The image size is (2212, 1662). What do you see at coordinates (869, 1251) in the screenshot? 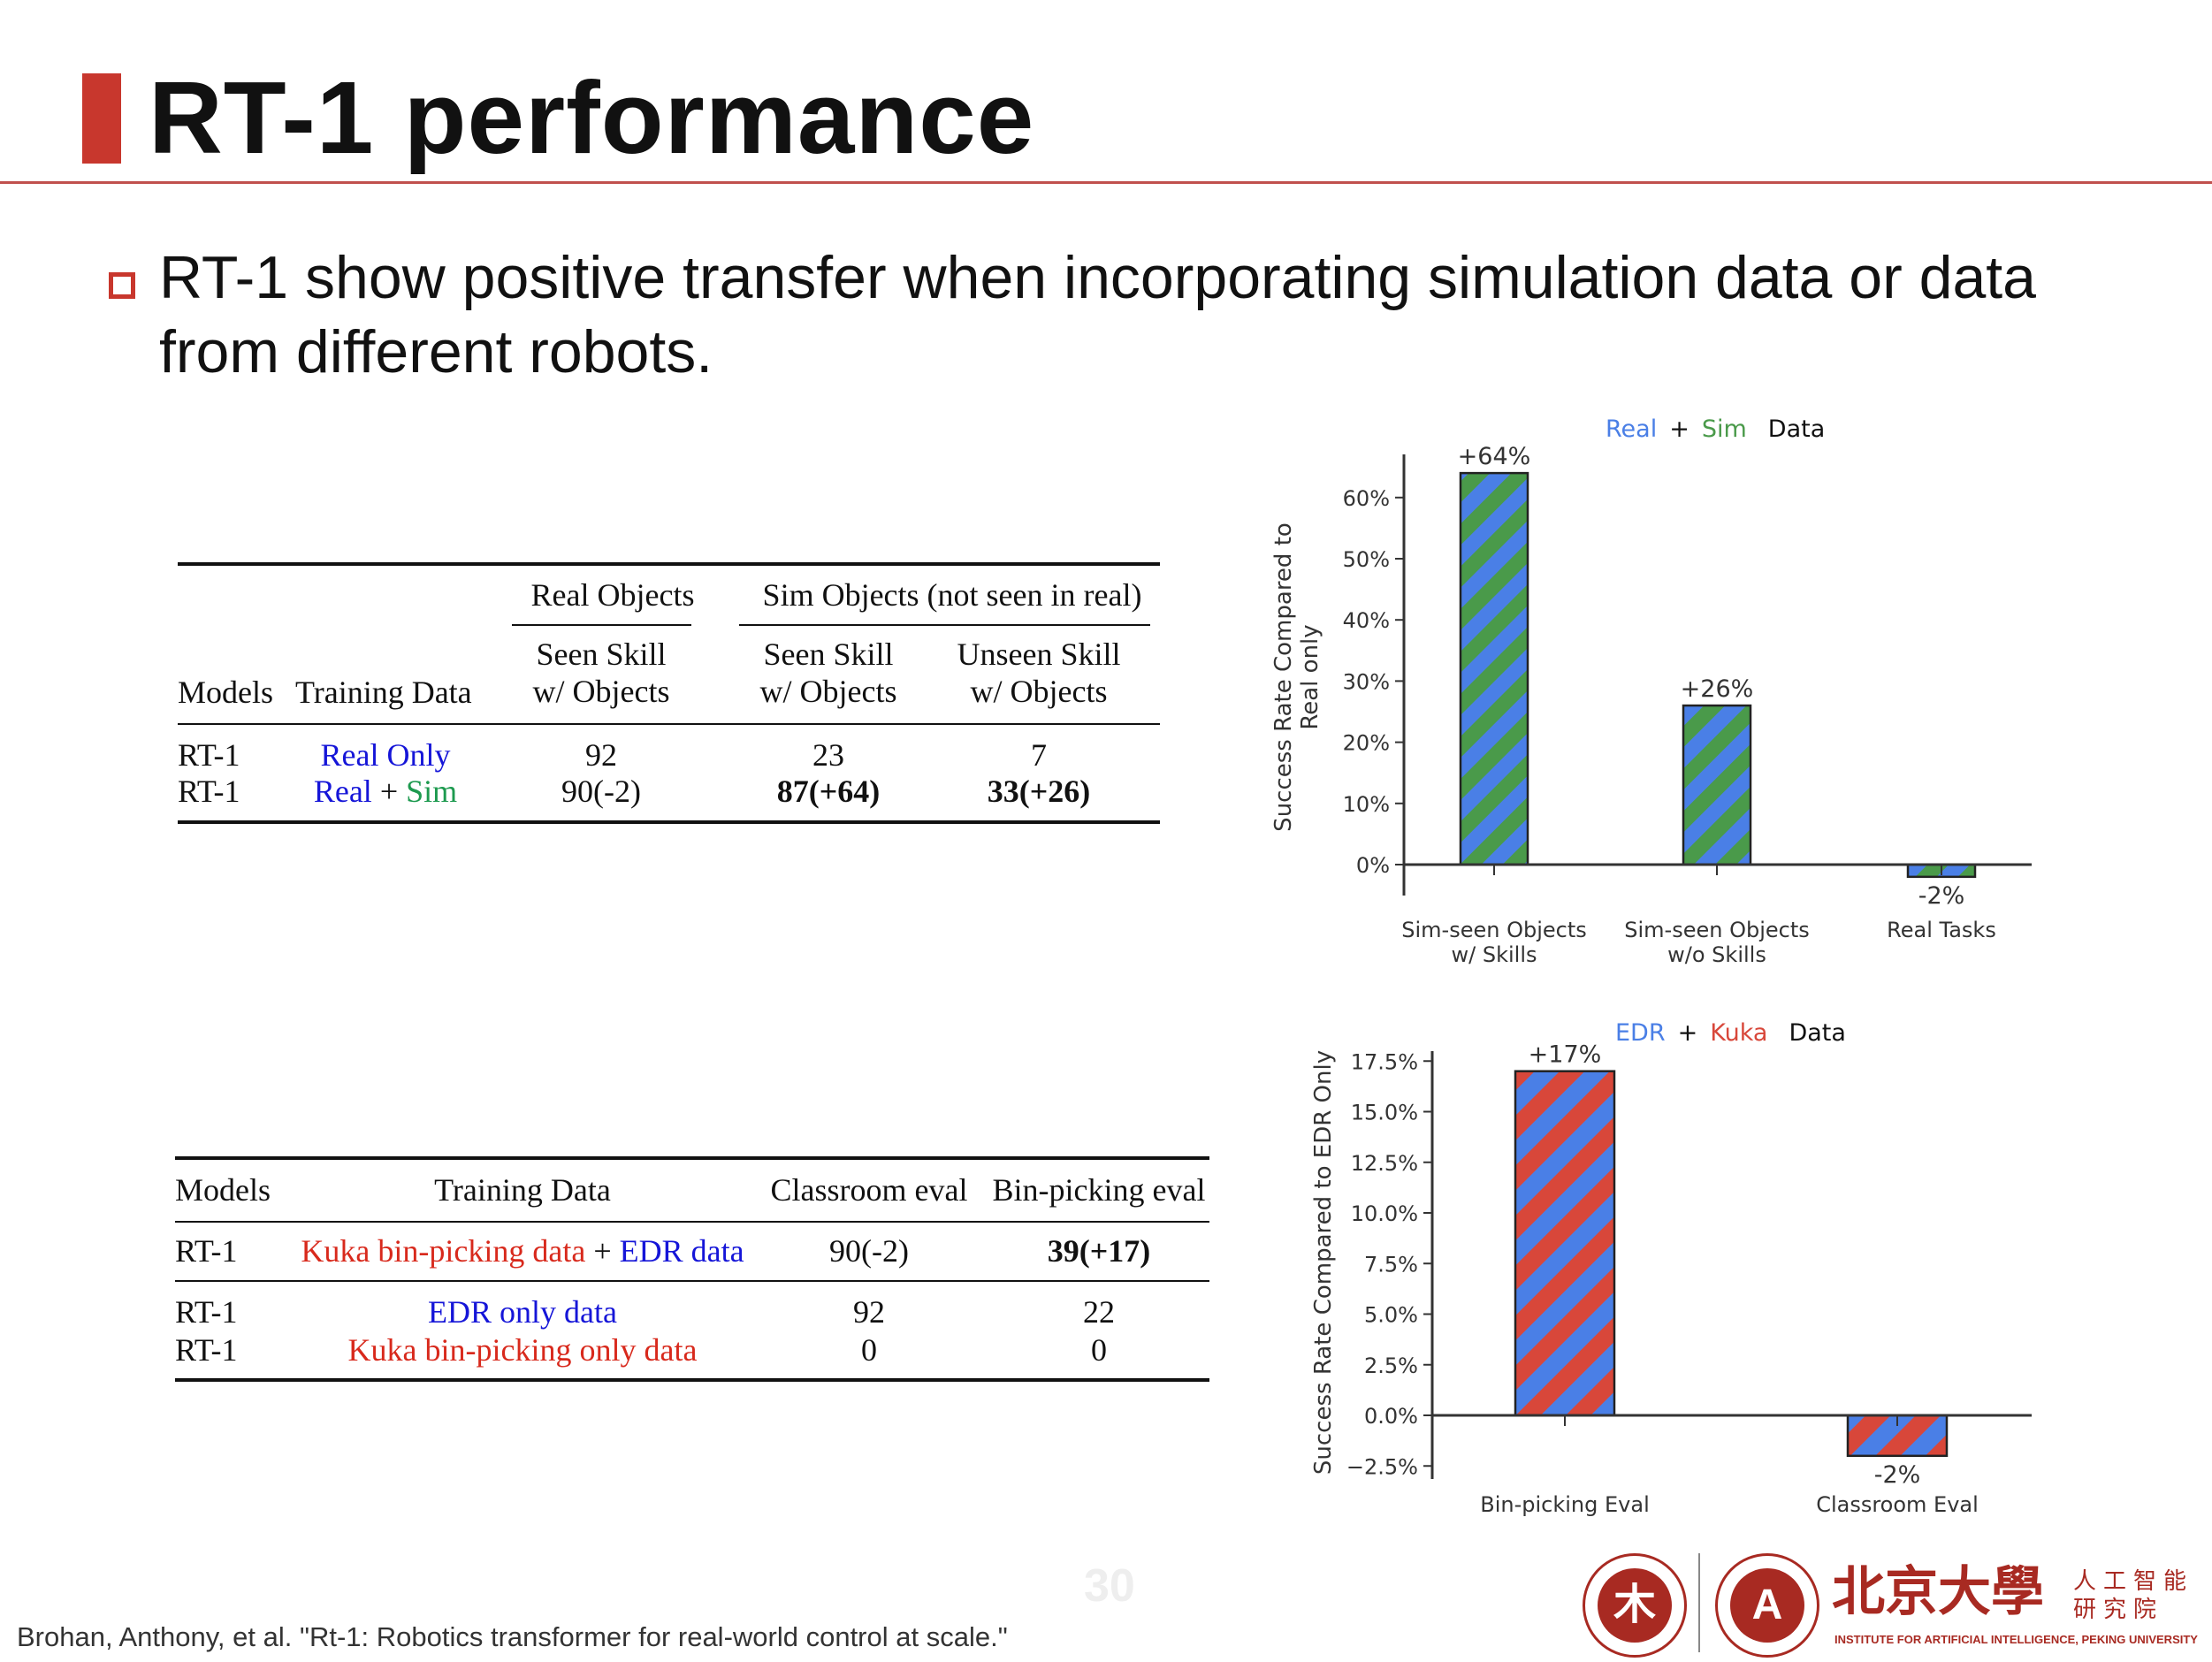
I see `cell-value: 90(-2)` at bounding box center [869, 1251].